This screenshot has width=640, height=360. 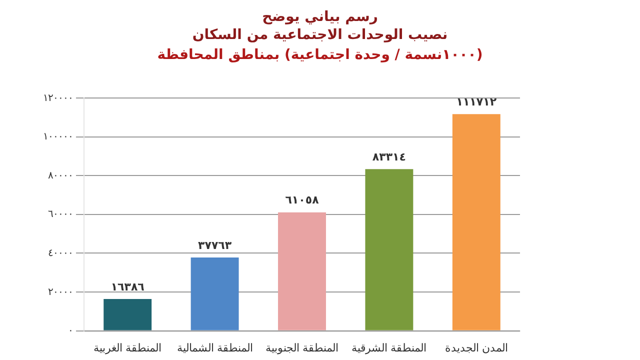 I want to click on chart-title: رسم بياني يوضح نصيب الوحدات الاجتماعية من السكان, so click(x=320, y=26).